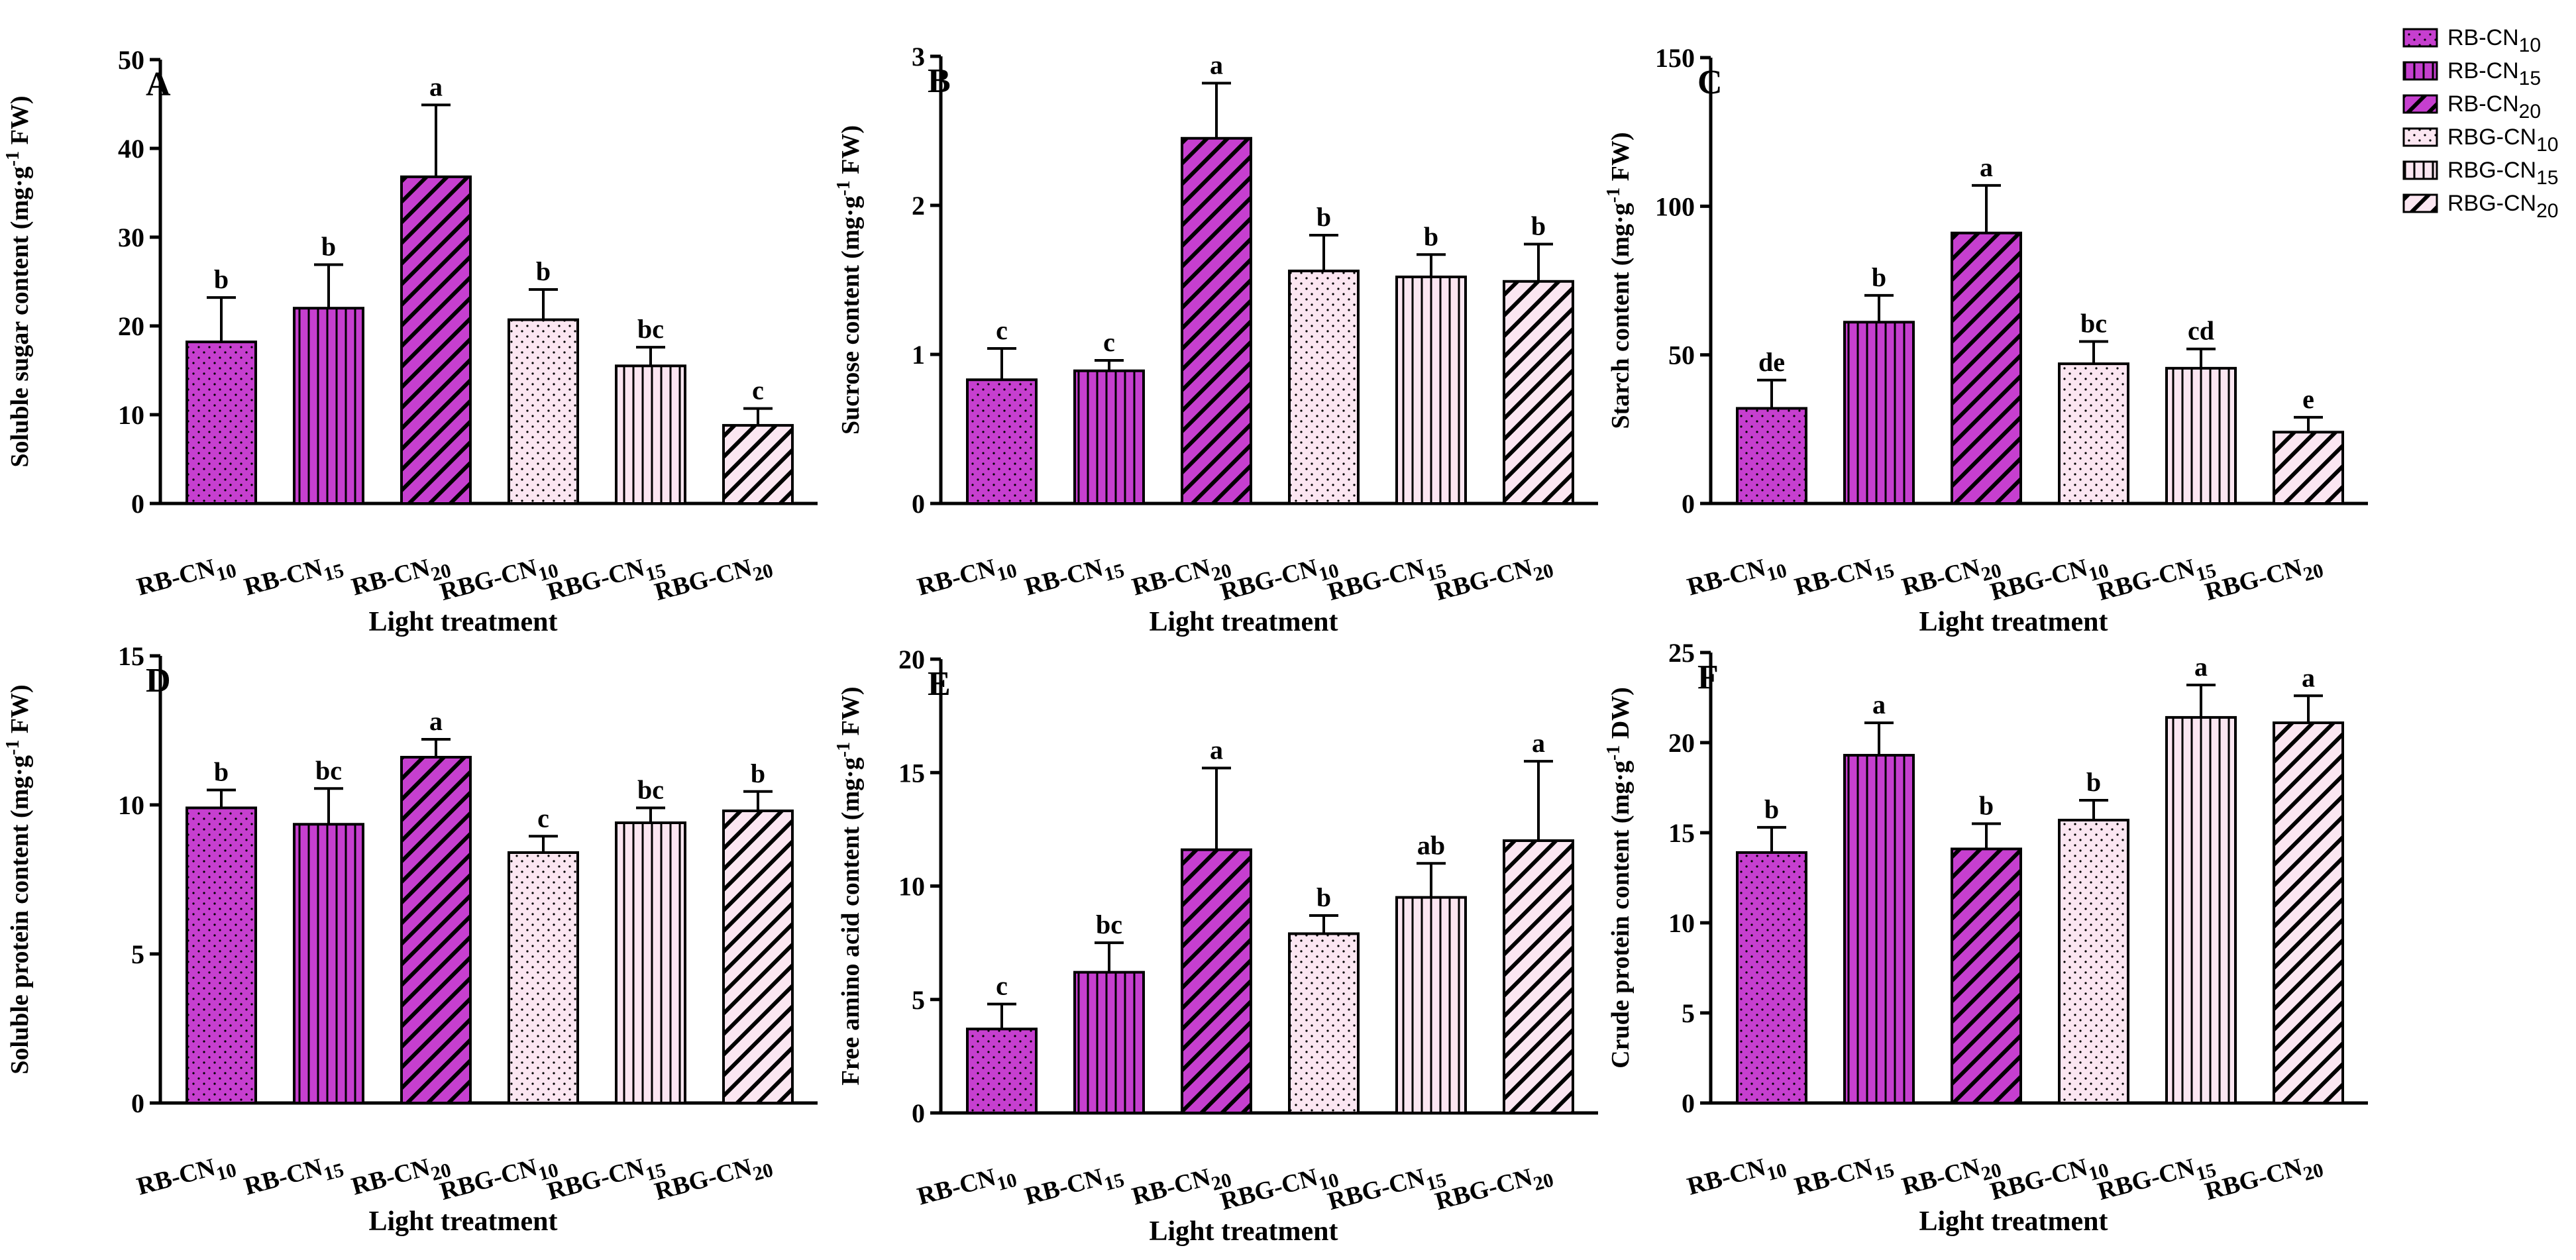 This screenshot has height=1260, width=2576. What do you see at coordinates (1114, 1182) in the screenshot?
I see `x-tick-label-sub: 15` at bounding box center [1114, 1182].